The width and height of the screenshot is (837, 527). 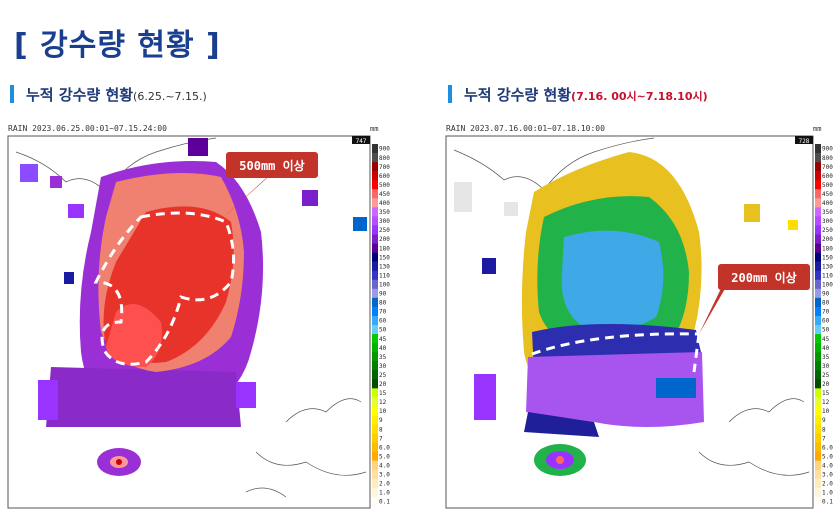 What do you see at coordinates (639, 96) in the screenshot?
I see `section-period-right: (7.16. 00시~7.18.10시)` at bounding box center [639, 96].